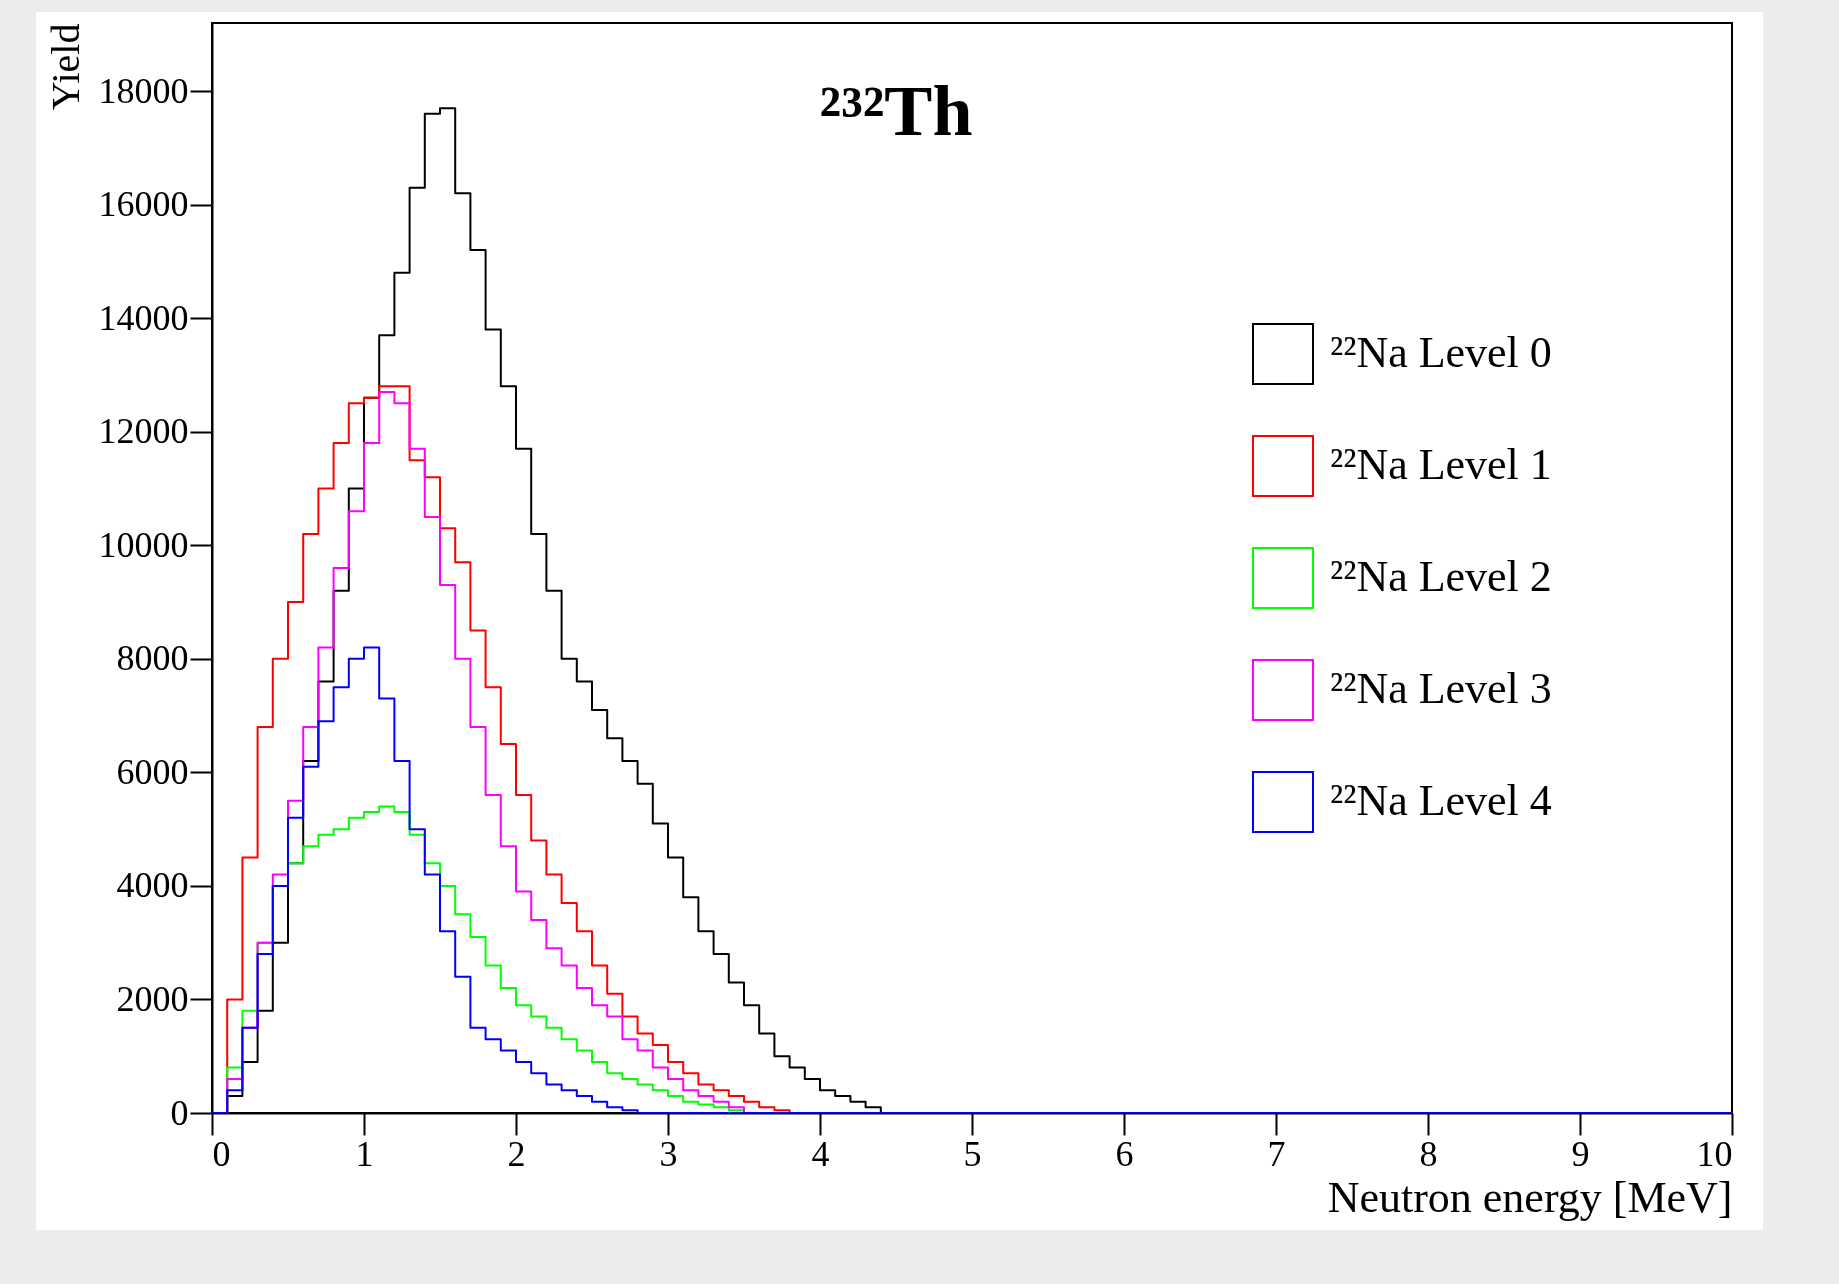 This screenshot has height=1284, width=1839. I want to click on y-tick-label: 2000, so click(152, 998).